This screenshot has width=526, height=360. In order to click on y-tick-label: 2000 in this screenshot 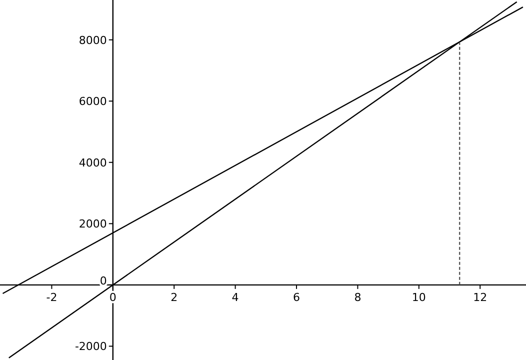, I will do `click(92, 224)`.